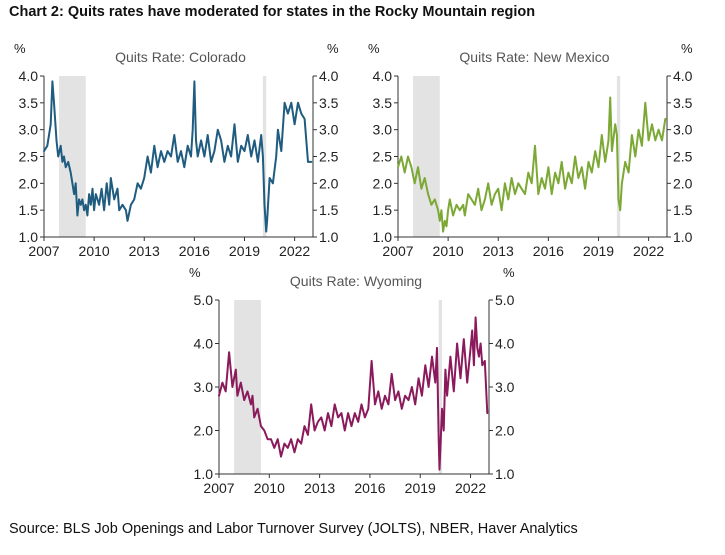 The width and height of the screenshot is (725, 555). I want to click on new-mexico-left-tick-label: 1.5, so click(383, 210).